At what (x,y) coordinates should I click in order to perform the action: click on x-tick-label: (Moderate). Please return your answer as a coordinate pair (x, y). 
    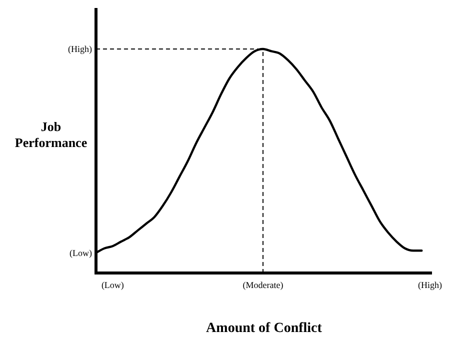
    Looking at the image, I should click on (263, 285).